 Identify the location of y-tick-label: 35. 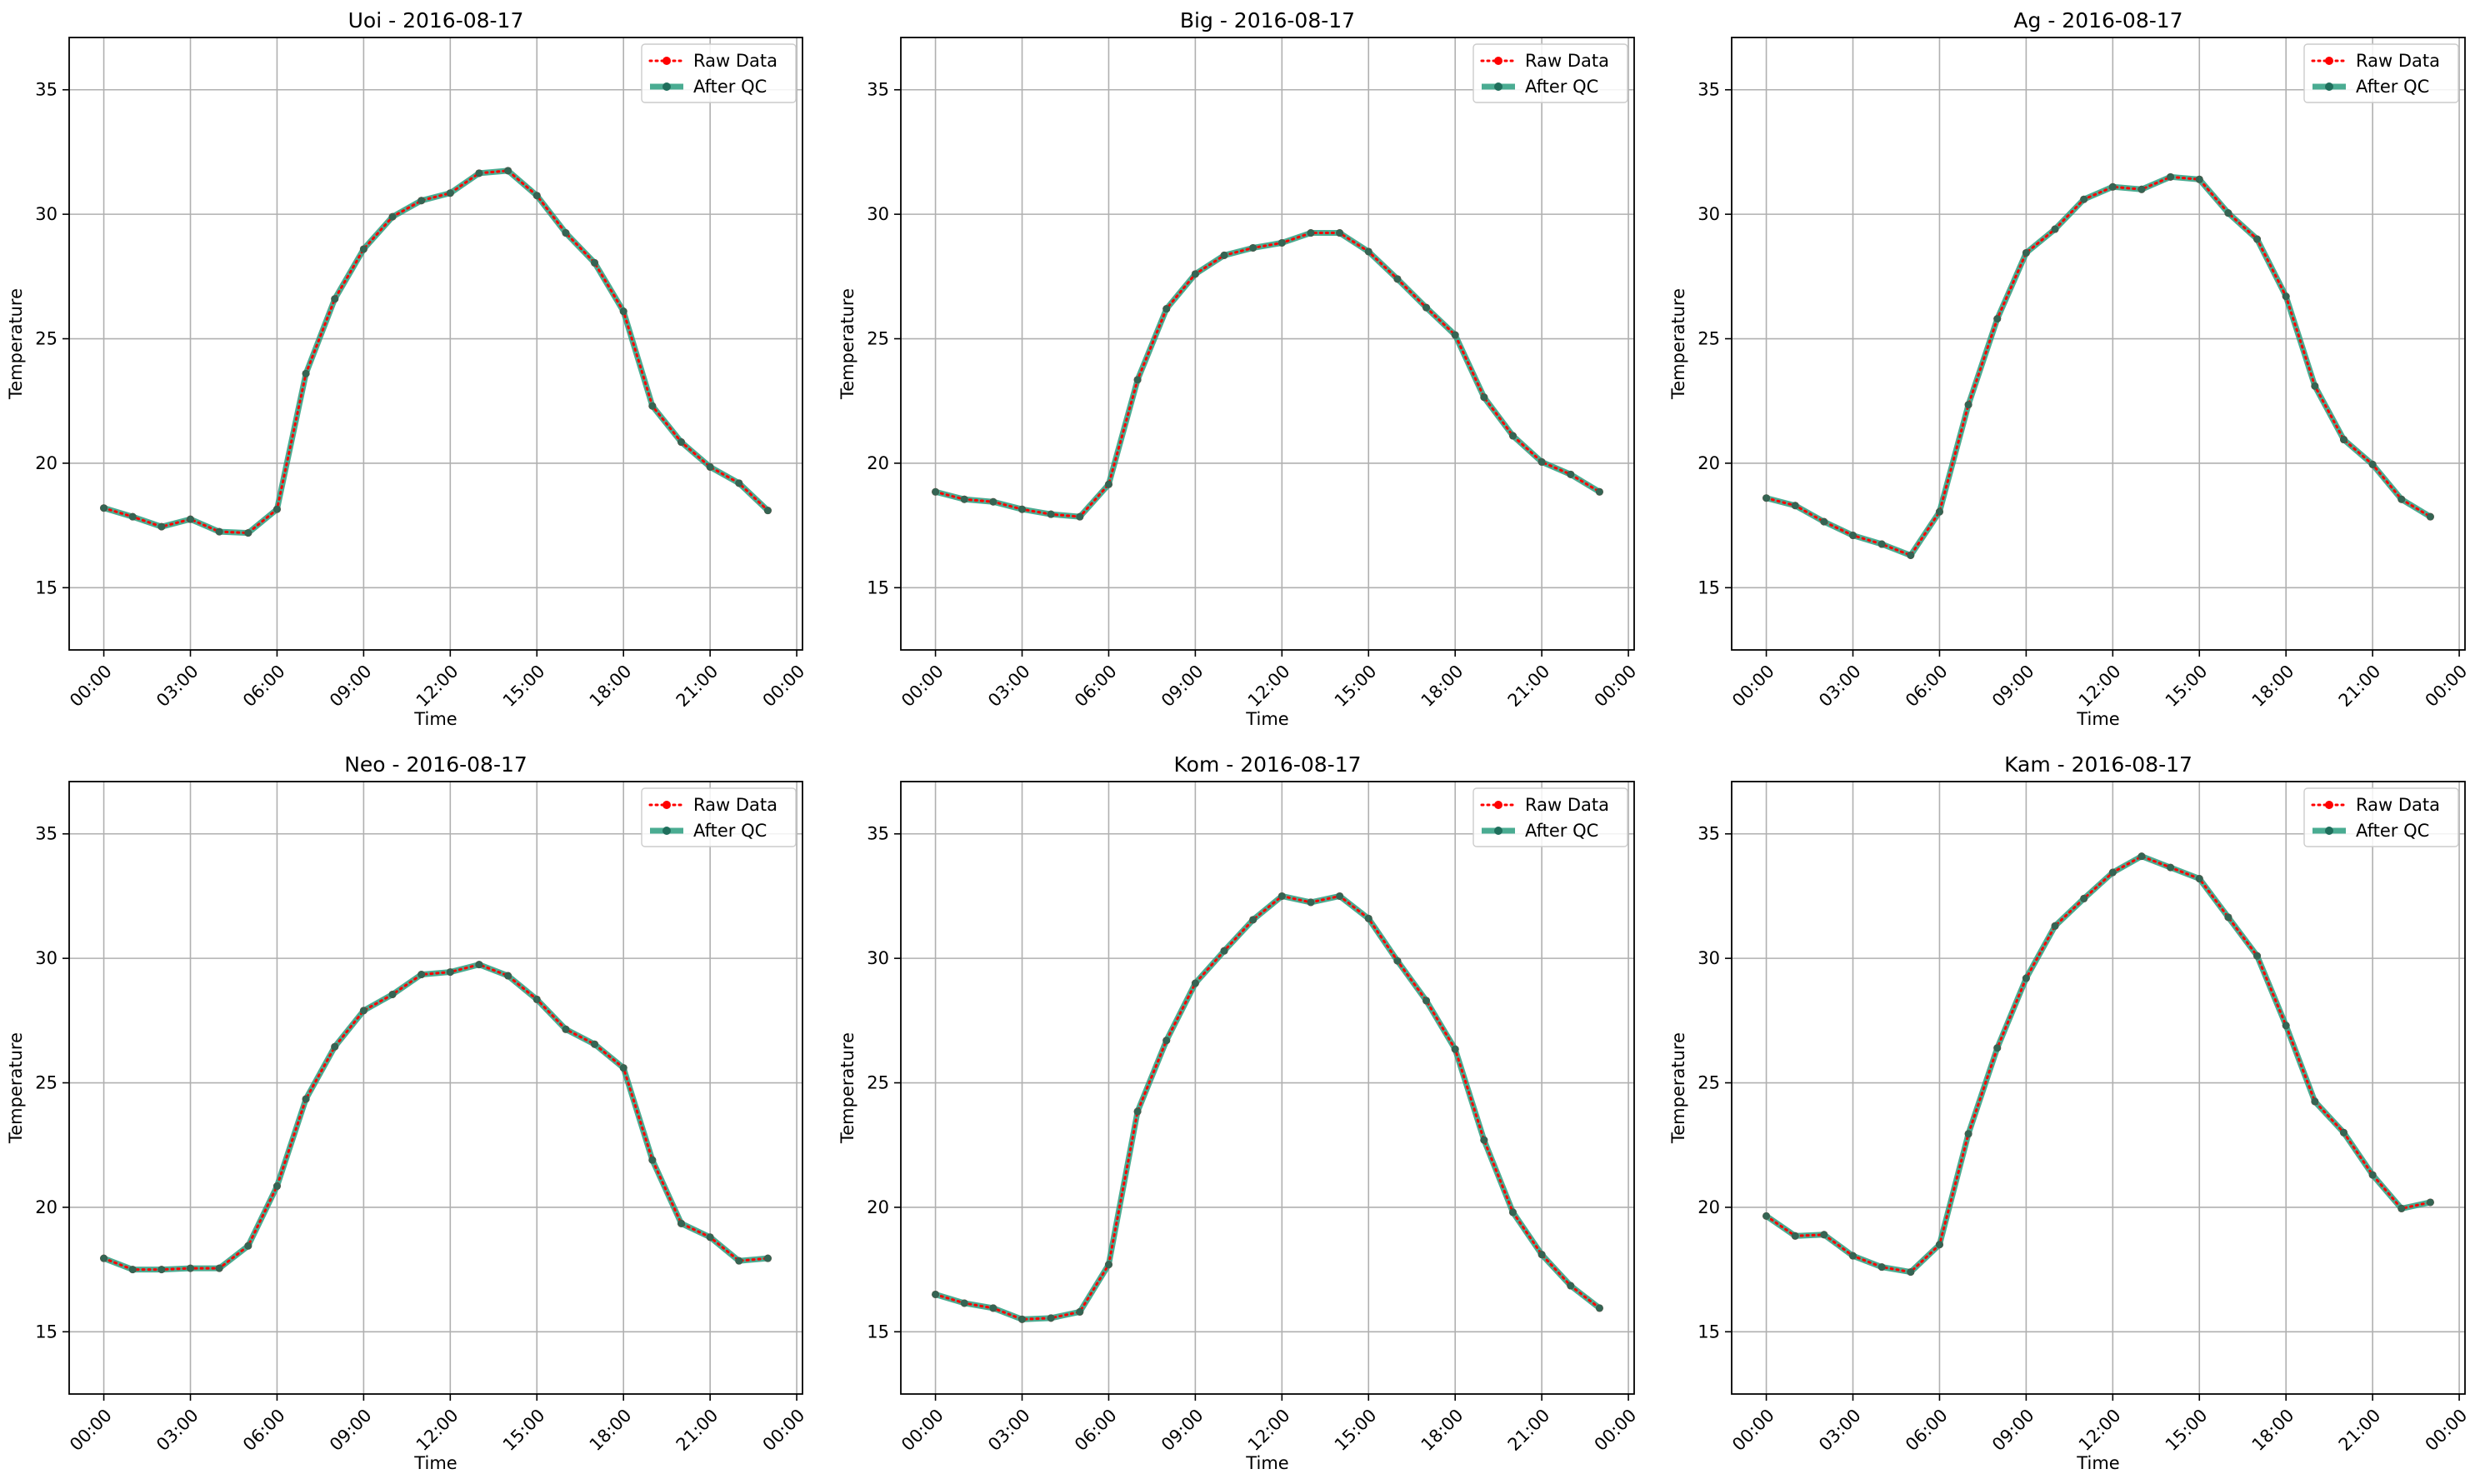
(878, 90).